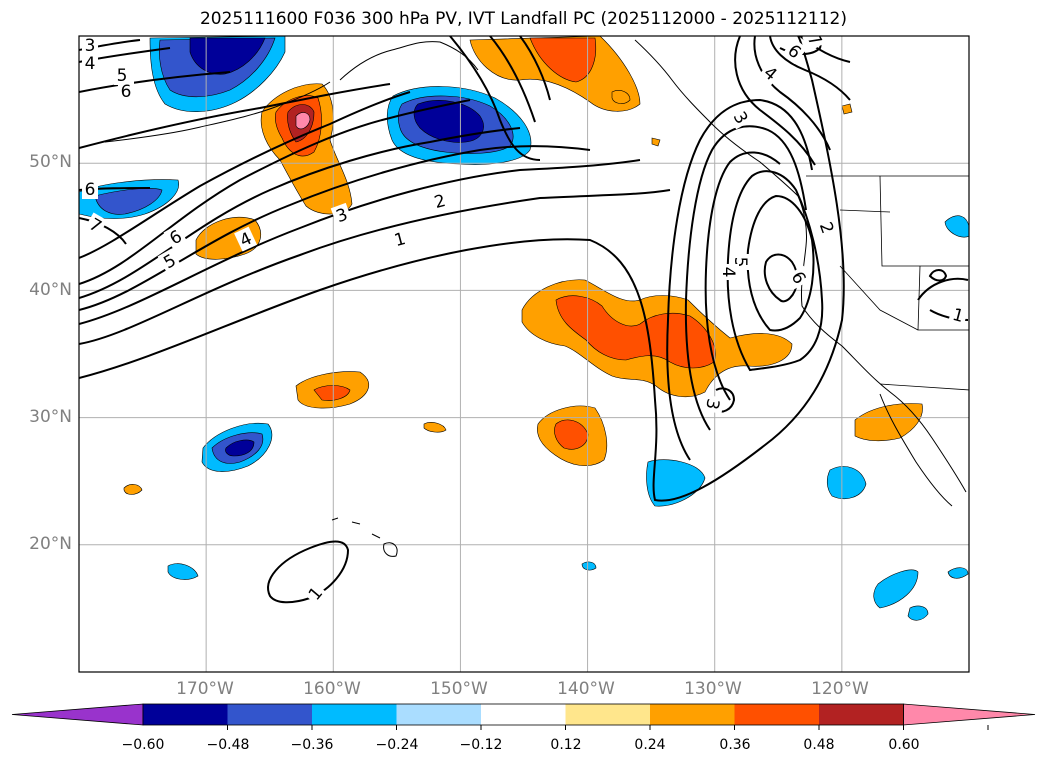 The height and width of the screenshot is (765, 1047). I want to click on baja-coastline, so click(916, 450).